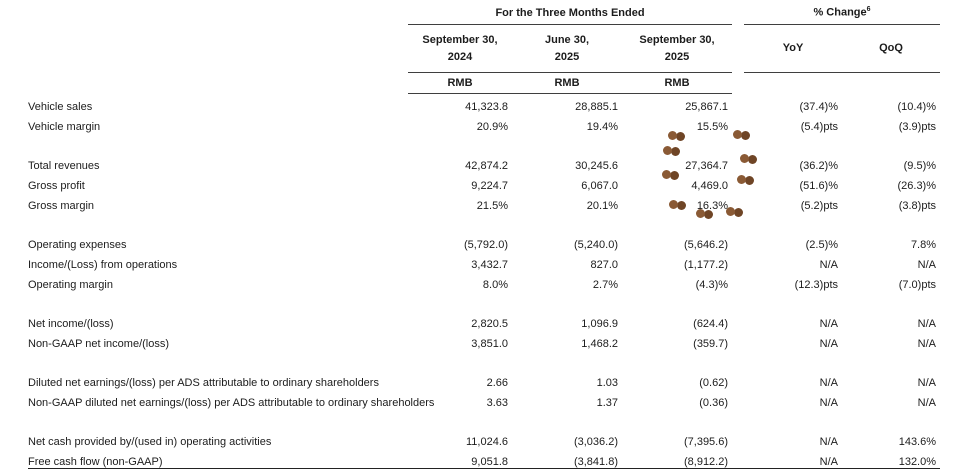  I want to click on cell-value: 9,224.7, so click(489, 186).